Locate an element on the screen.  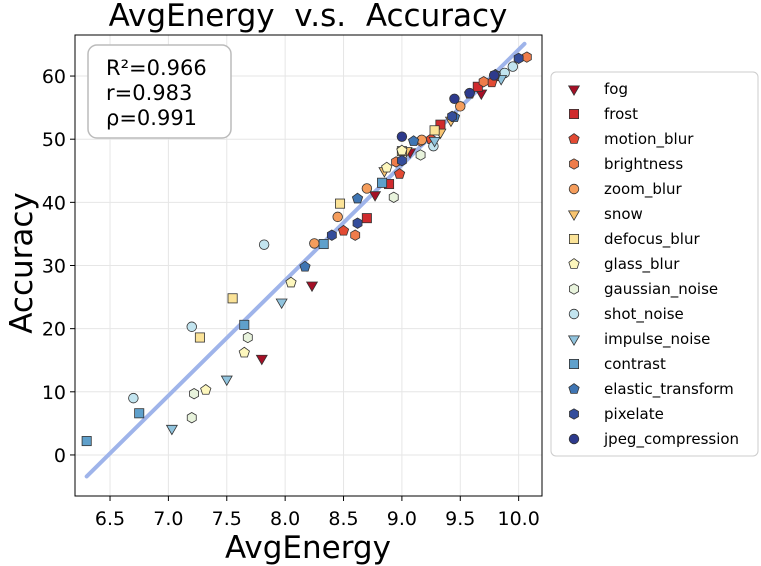
y-tick-label: 30 is located at coordinates (54, 267).